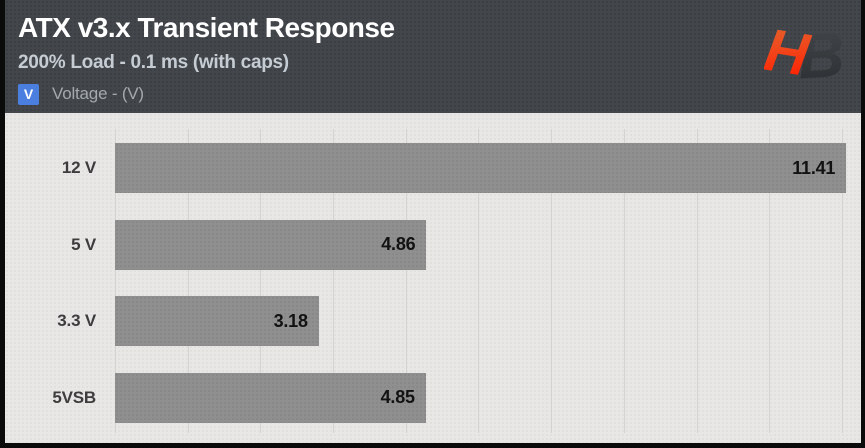 This screenshot has height=448, width=865. Describe the element at coordinates (83, 244) in the screenshot. I see `category-label: 5 V` at that location.